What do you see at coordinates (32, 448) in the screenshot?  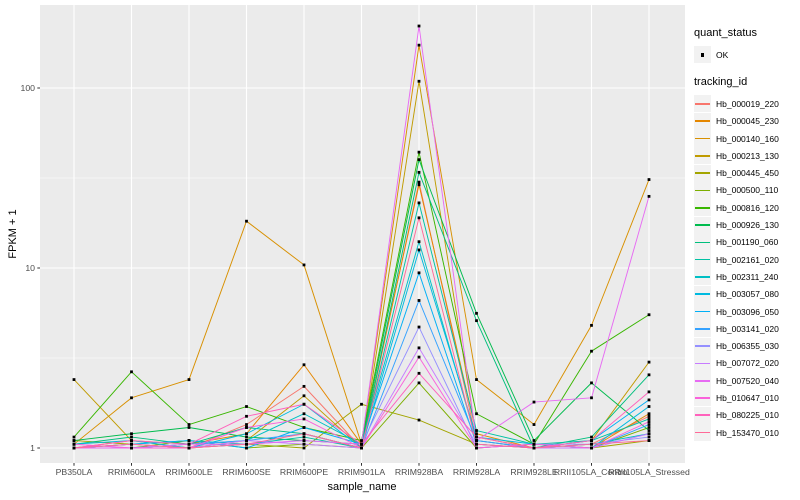 I see `y-tick-label: 1` at bounding box center [32, 448].